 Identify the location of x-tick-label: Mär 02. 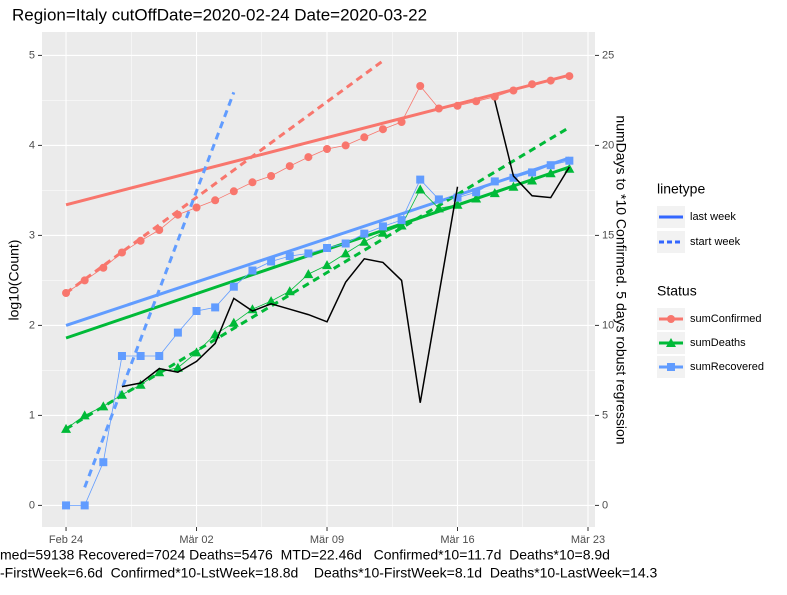
(196, 540).